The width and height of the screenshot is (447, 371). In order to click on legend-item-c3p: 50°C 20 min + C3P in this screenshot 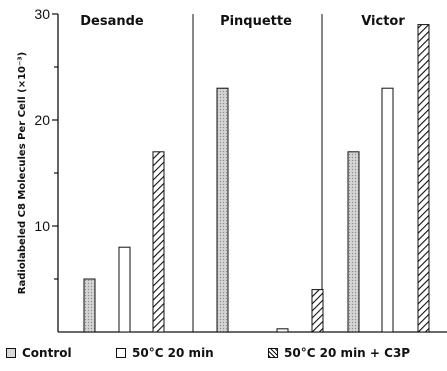, I will do `click(339, 353)`.